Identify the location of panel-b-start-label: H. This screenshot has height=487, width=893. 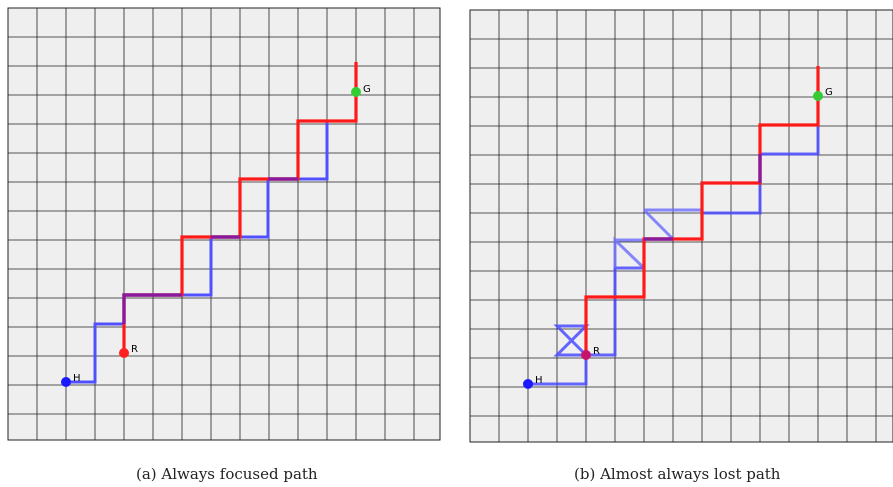
(539, 380).